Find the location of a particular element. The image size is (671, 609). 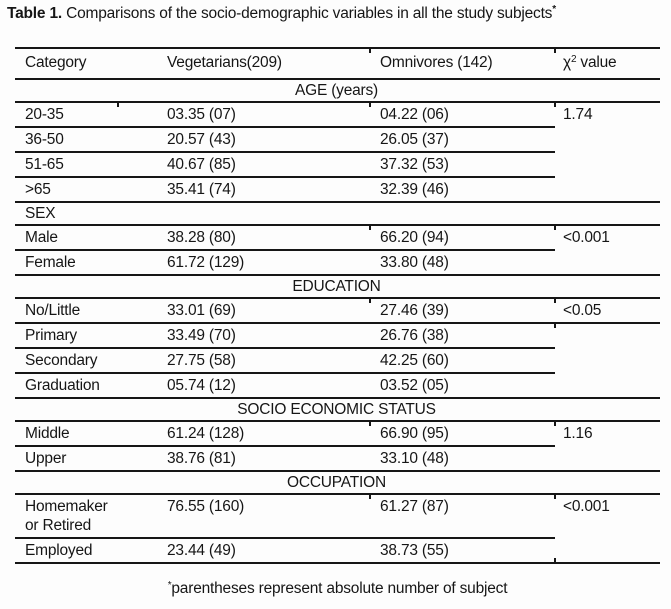

table-row: 36-50 20.57 (43) 26.05 (37) is located at coordinates (337, 140).